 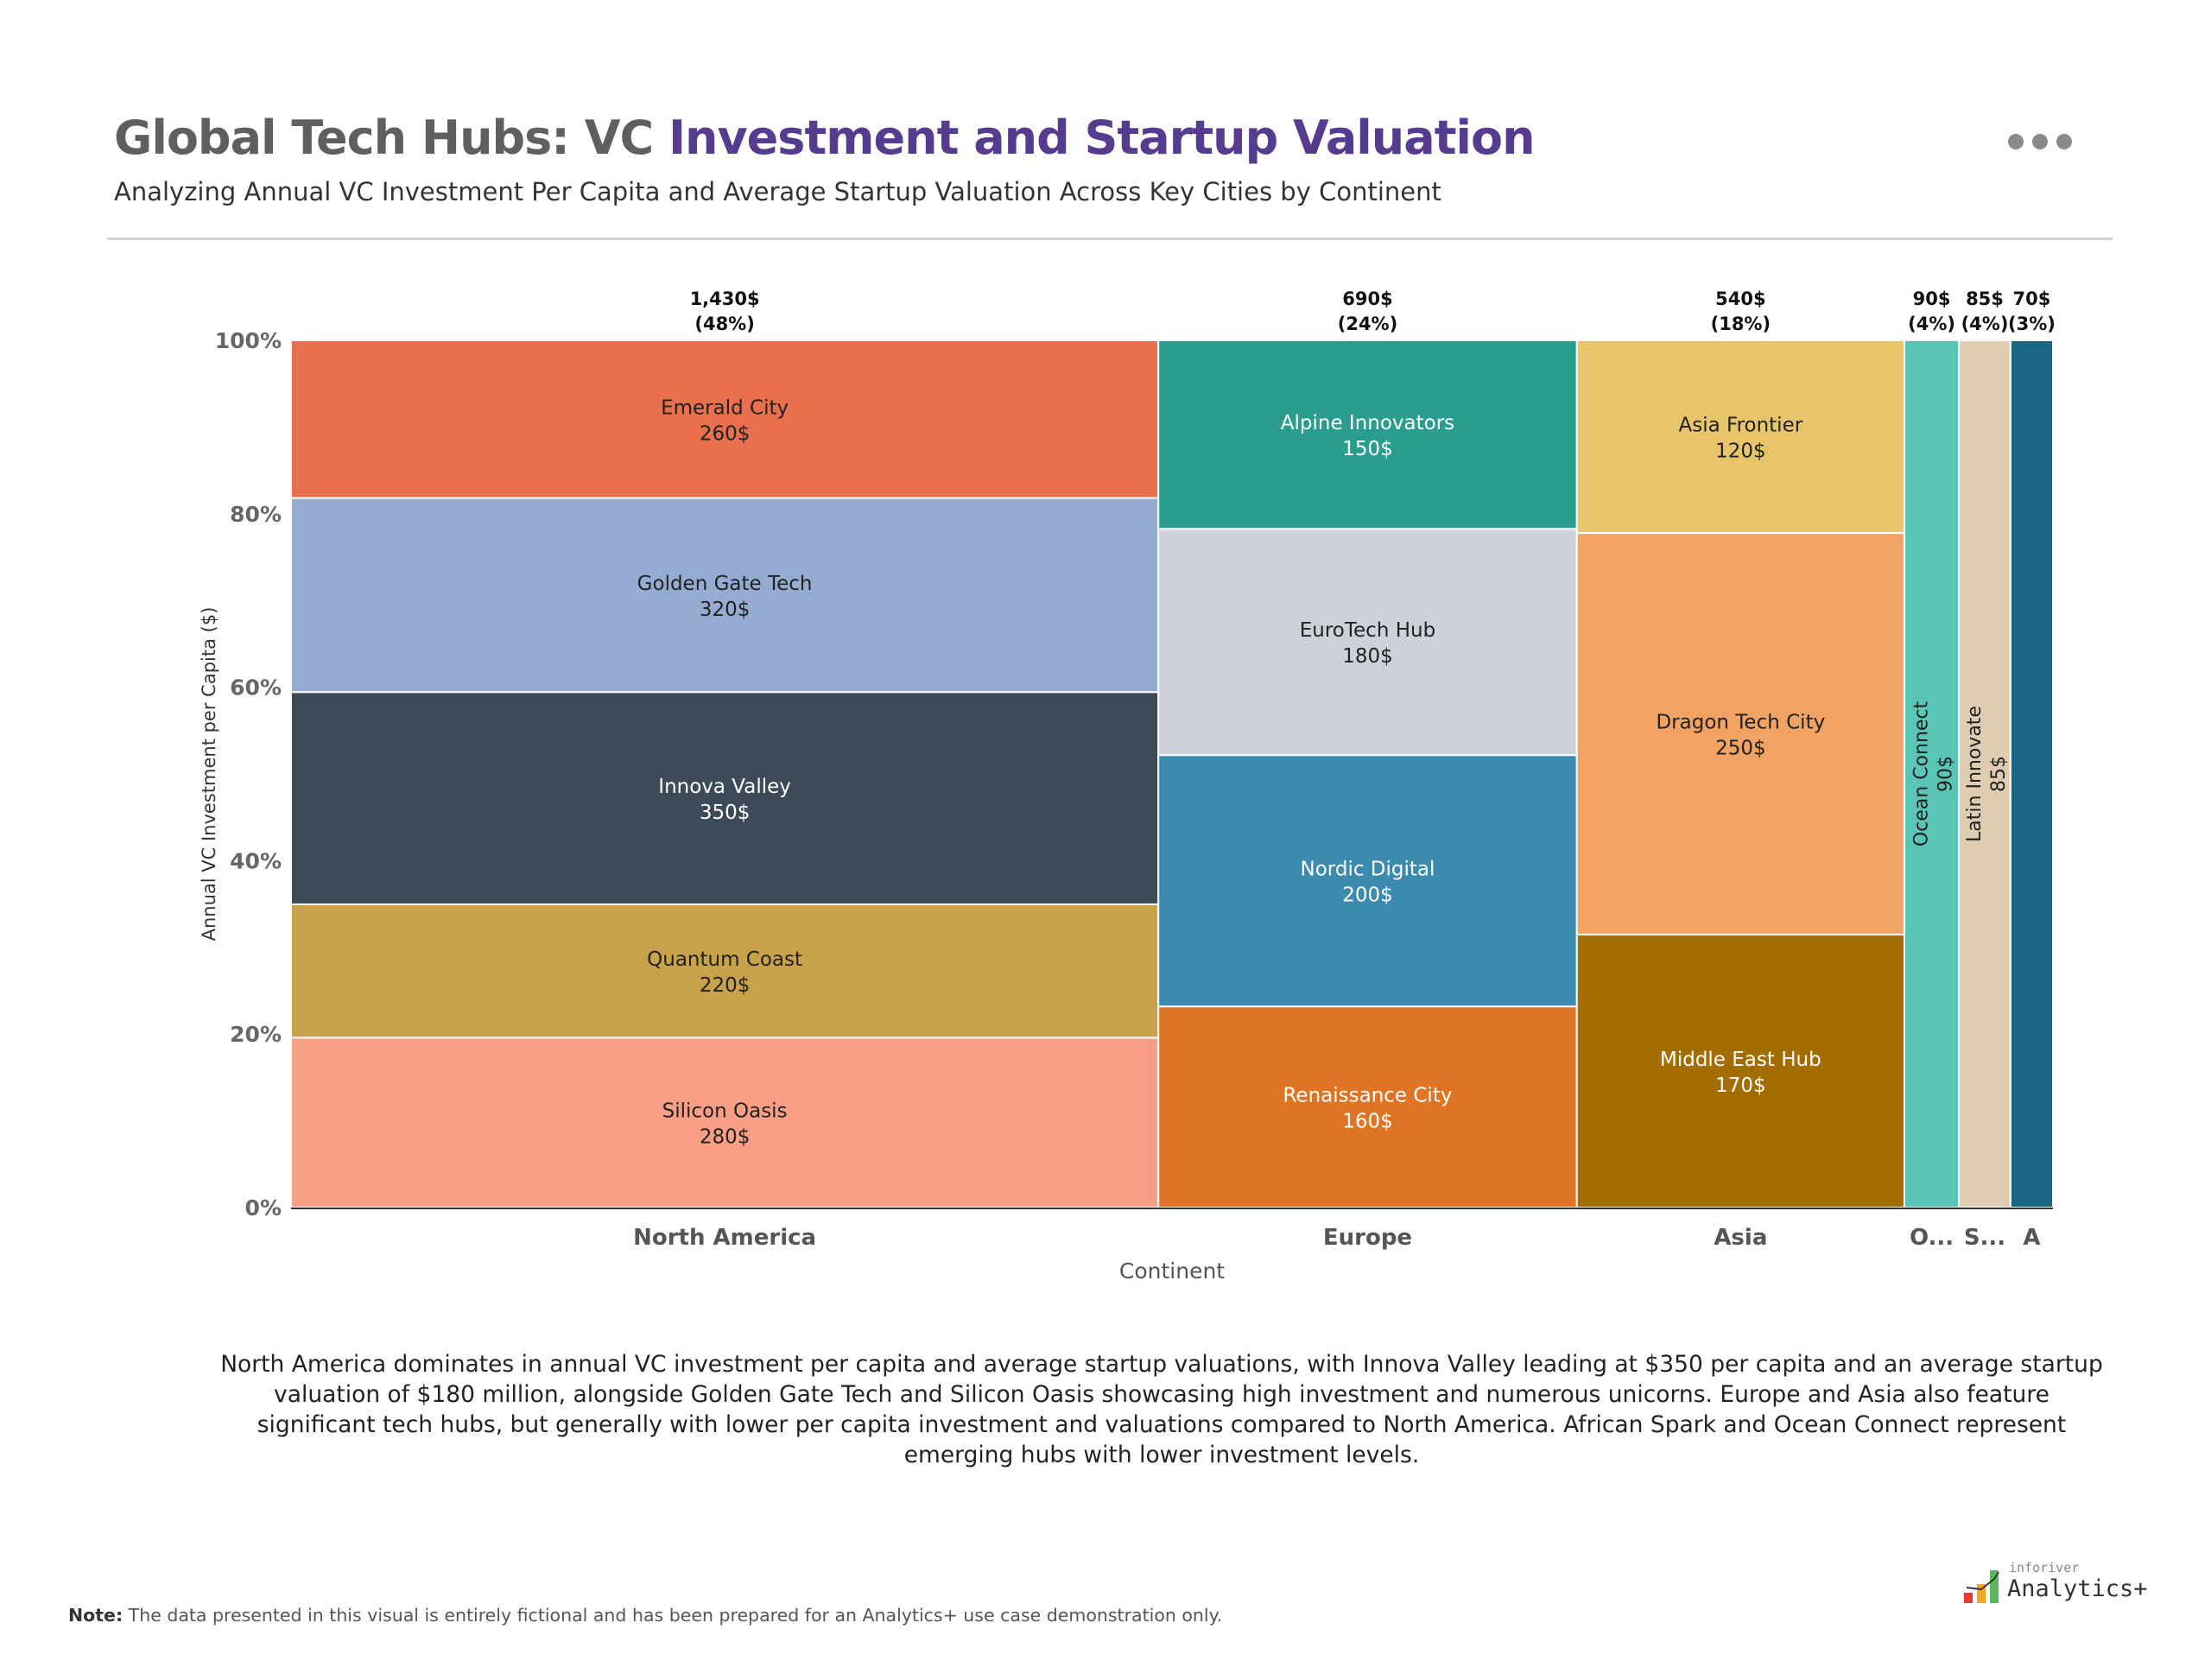 What do you see at coordinates (256, 514) in the screenshot?
I see `y-tick-label: 80%` at bounding box center [256, 514].